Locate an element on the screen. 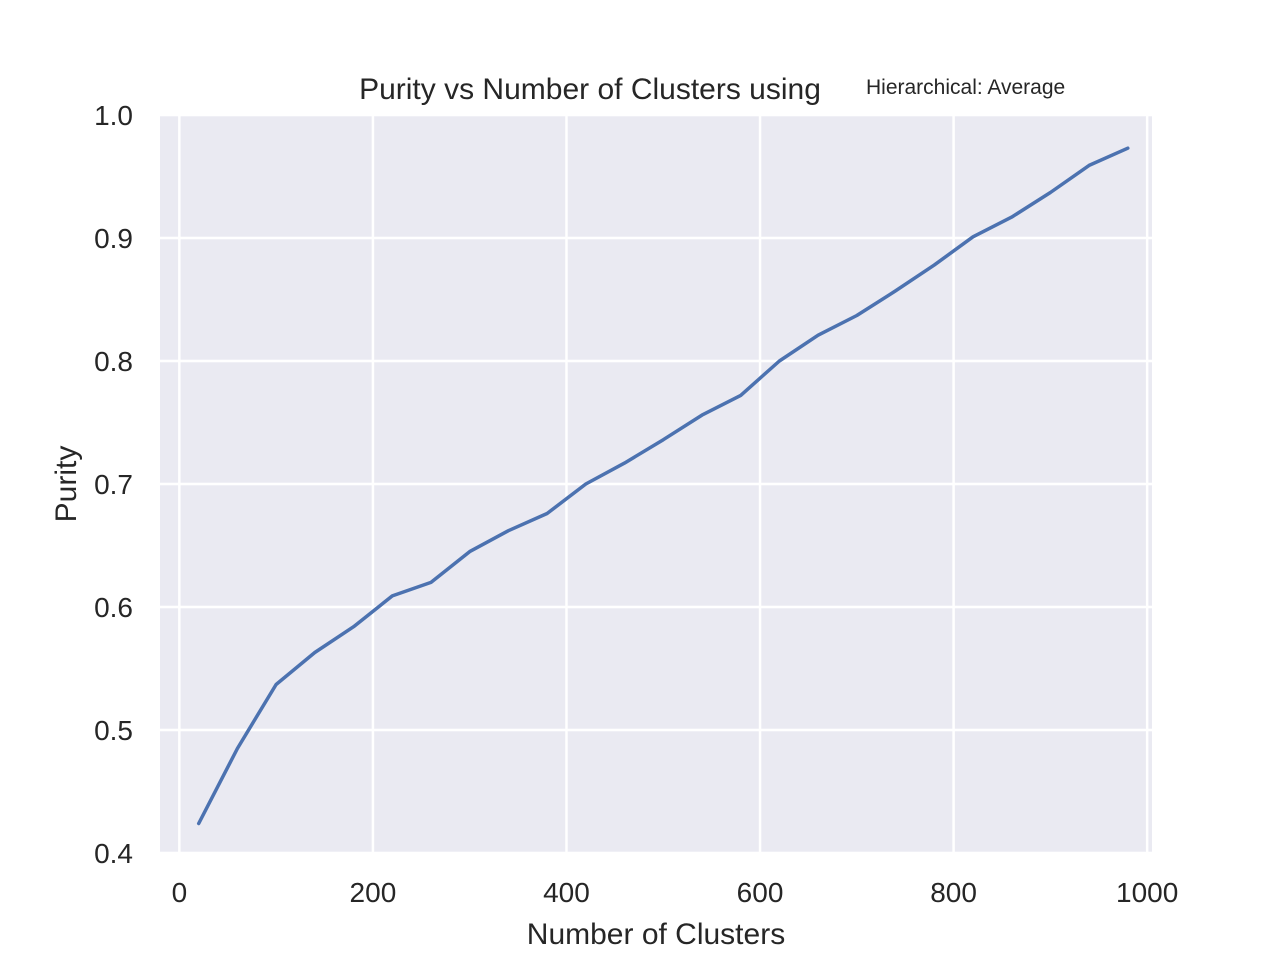 The image size is (1280, 965). x-tick-label: 0 is located at coordinates (180, 892).